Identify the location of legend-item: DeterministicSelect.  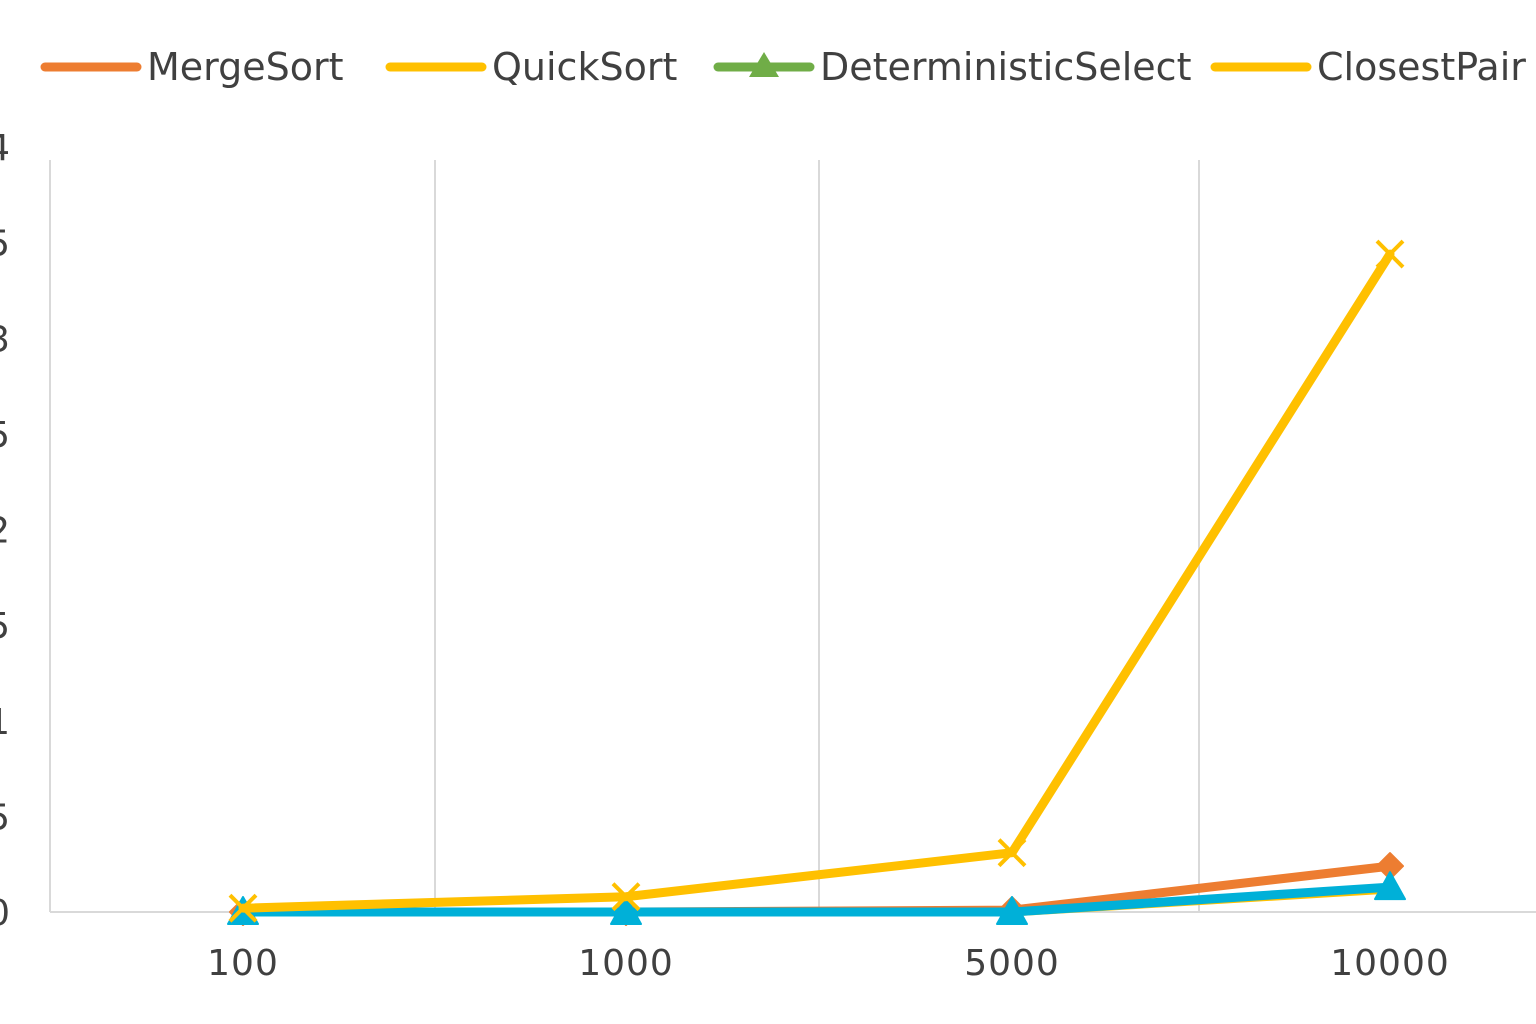
(952, 67).